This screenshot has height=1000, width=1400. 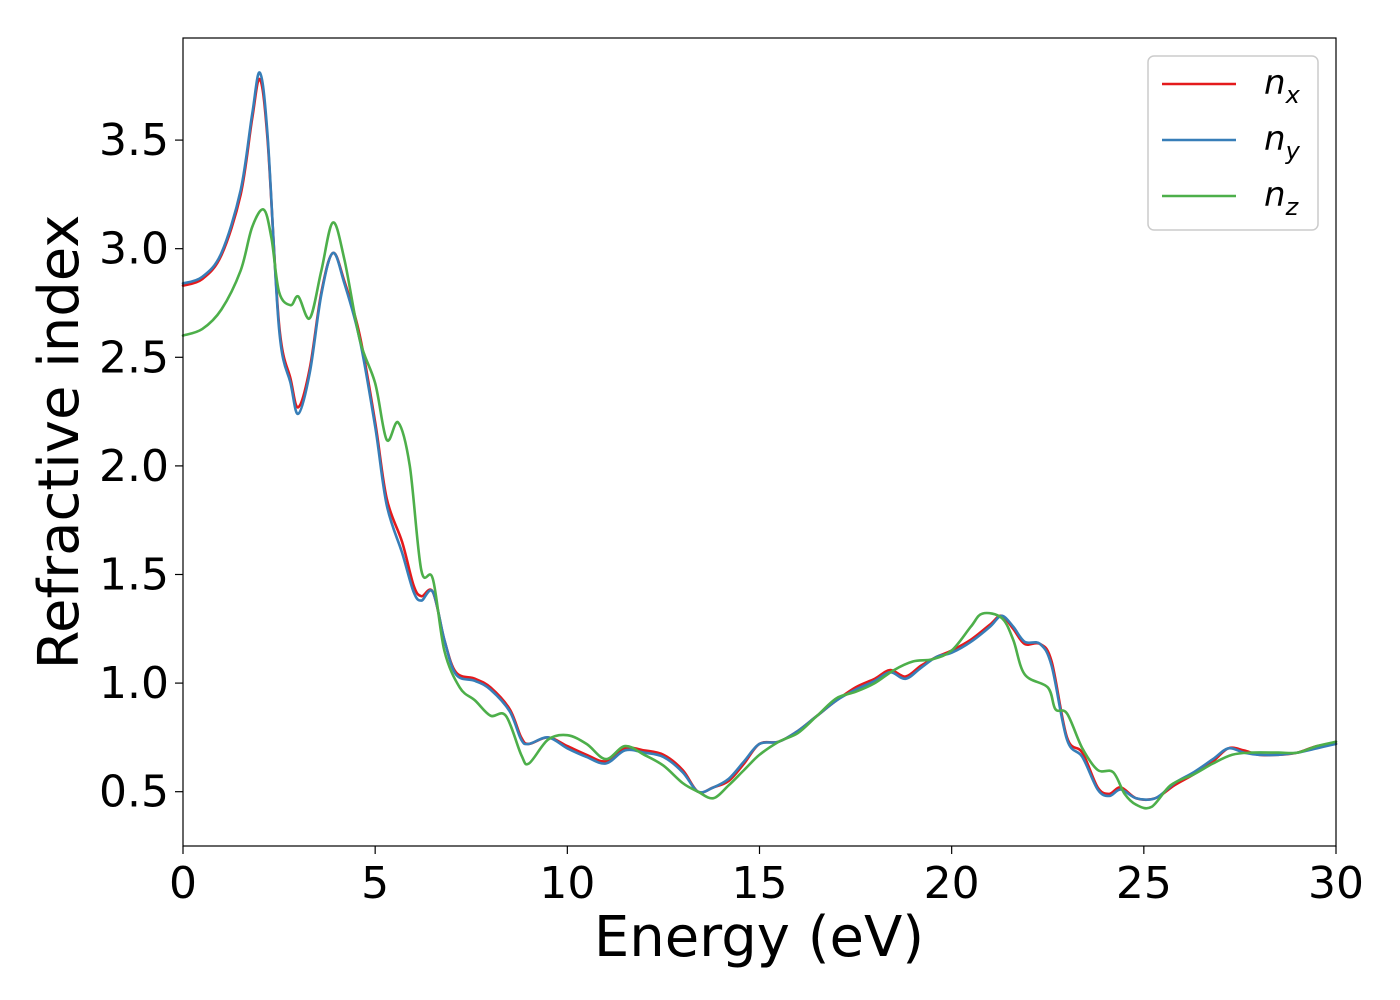 What do you see at coordinates (1282, 86) in the screenshot?
I see `legend-label-x: nx` at bounding box center [1282, 86].